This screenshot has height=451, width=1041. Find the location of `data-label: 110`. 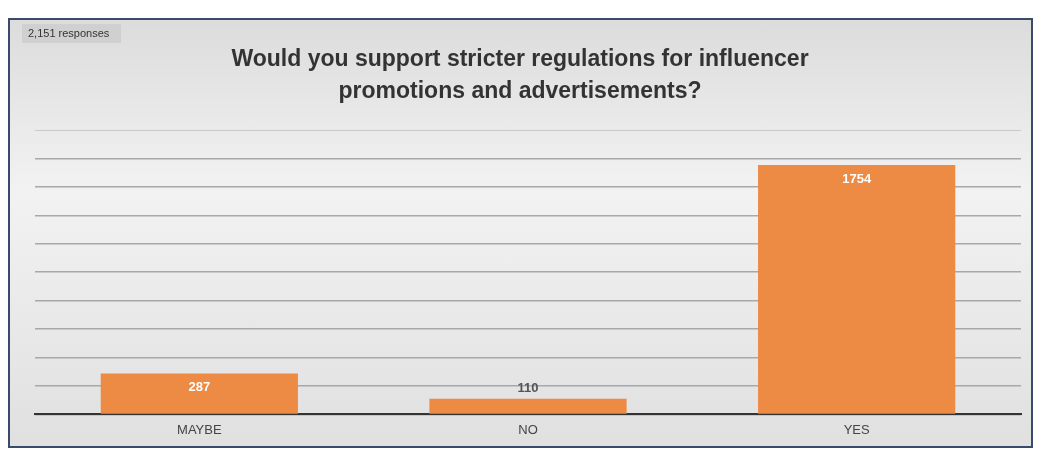

data-label: 110 is located at coordinates (528, 388).